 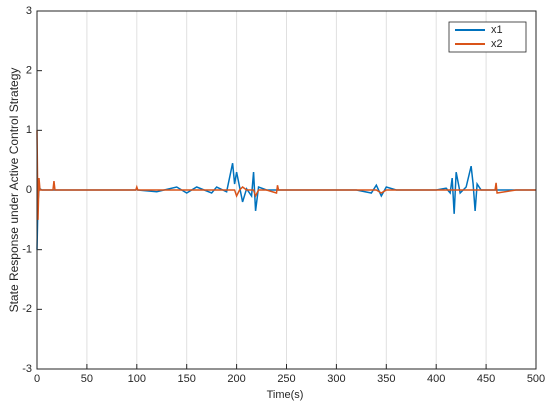 I want to click on x-tick-label: 100, so click(x=137, y=379).